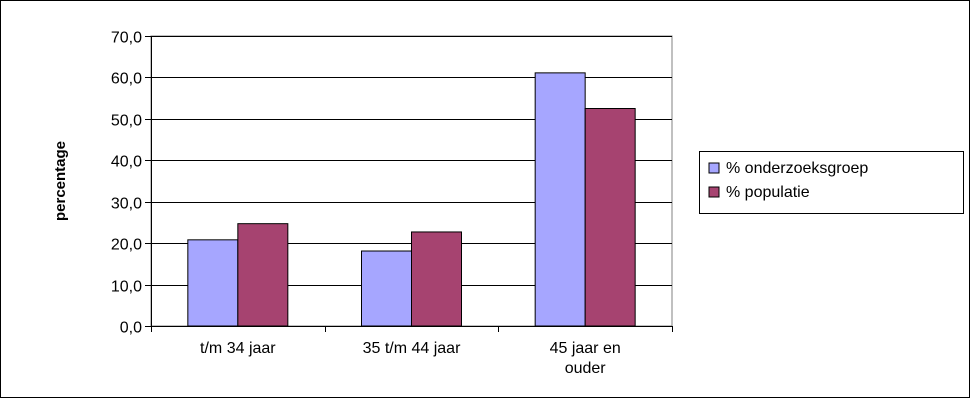 Image resolution: width=970 pixels, height=398 pixels. I want to click on legend: % onderzoeksgroep % populatie, so click(831, 182).